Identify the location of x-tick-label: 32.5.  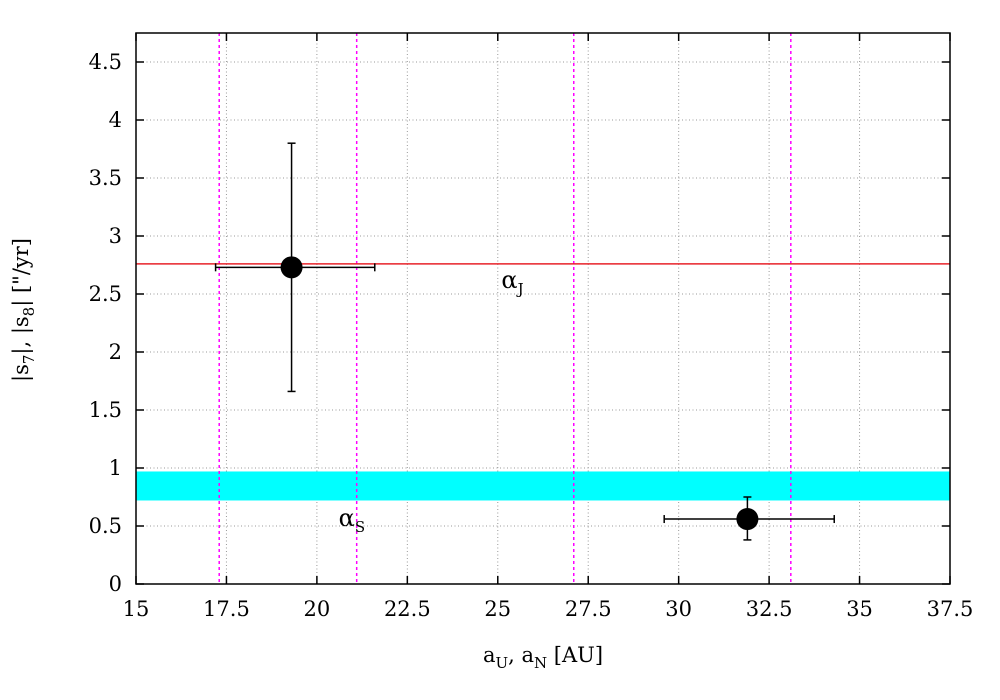
(769, 609).